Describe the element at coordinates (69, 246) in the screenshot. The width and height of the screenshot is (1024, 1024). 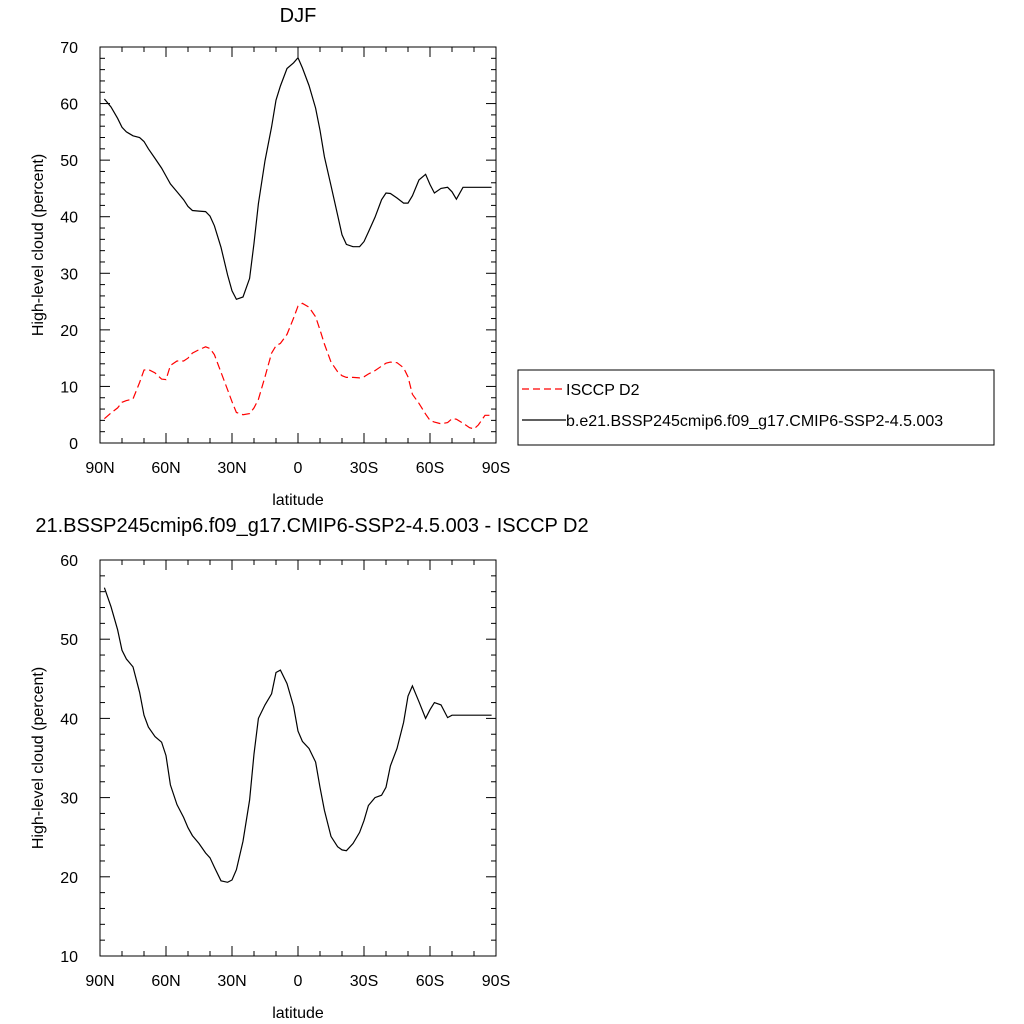
I see `y-tick-labels: 0 10 20 30 40 50 60 70` at that location.